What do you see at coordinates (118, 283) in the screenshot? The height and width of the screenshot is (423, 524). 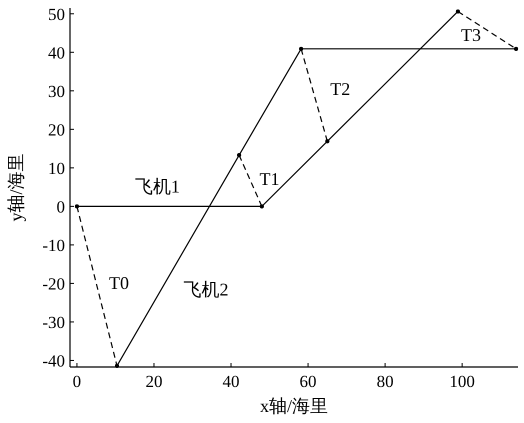 I see `series-label: T0` at bounding box center [118, 283].